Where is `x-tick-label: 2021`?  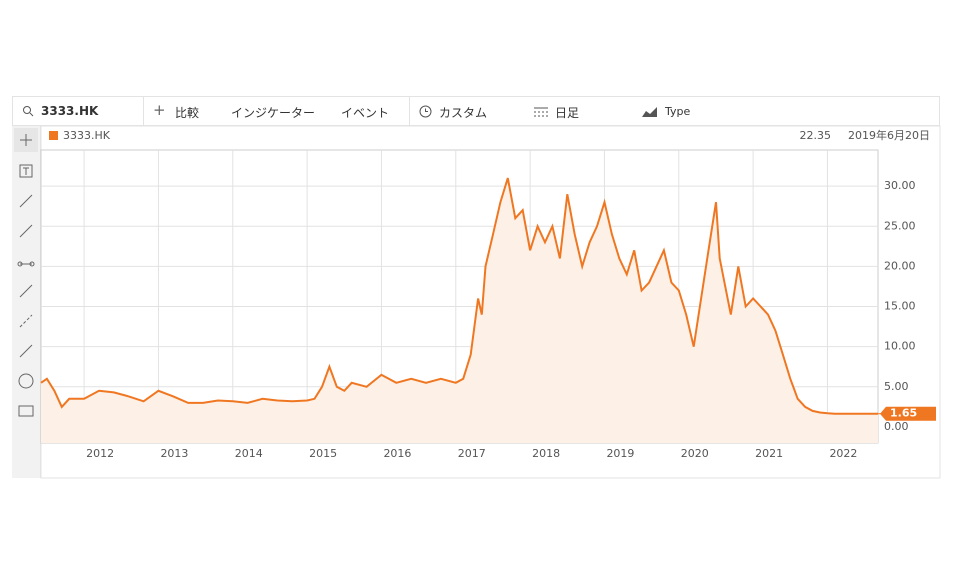 x-tick-label: 2021 is located at coordinates (769, 453).